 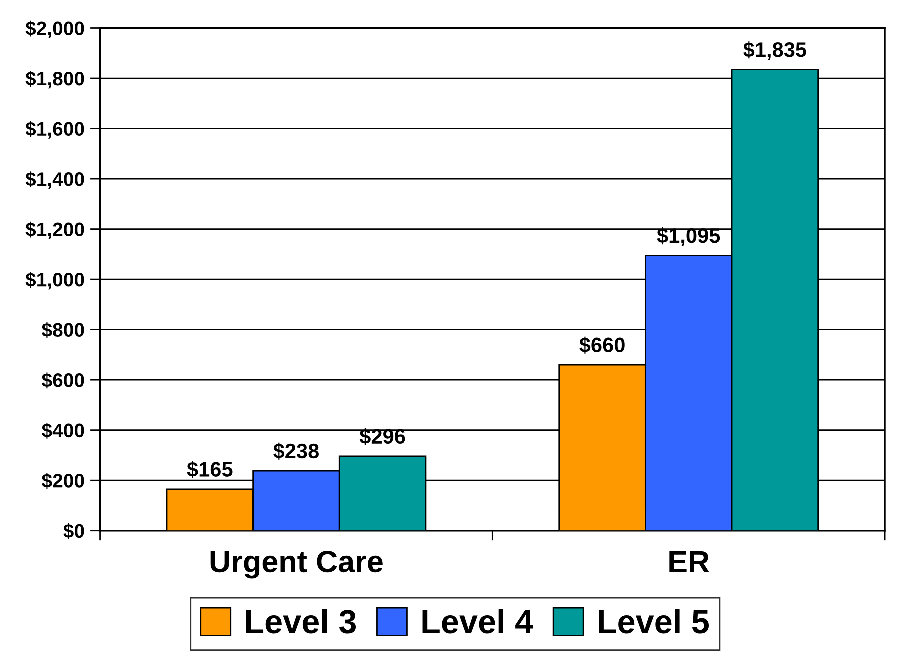 I want to click on data-label: $1,835, so click(x=775, y=51).